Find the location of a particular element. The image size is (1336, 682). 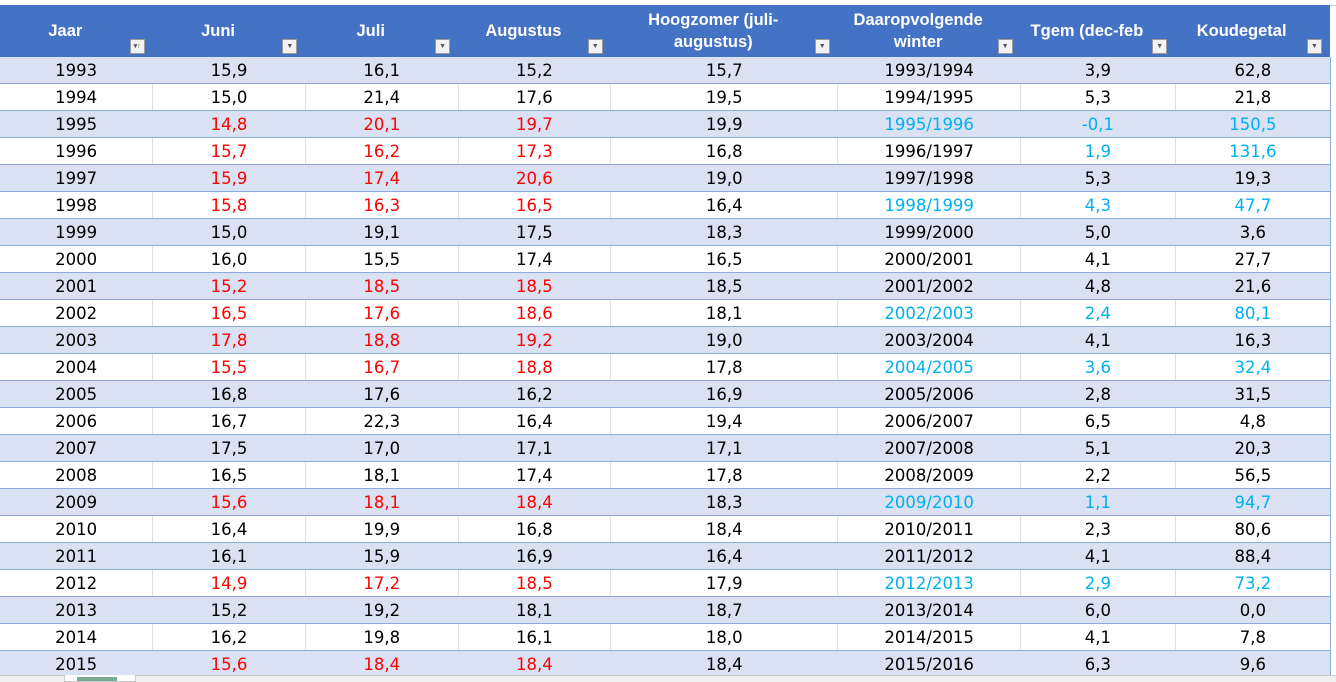

table-cell: 1997/1998 is located at coordinates (929, 178).